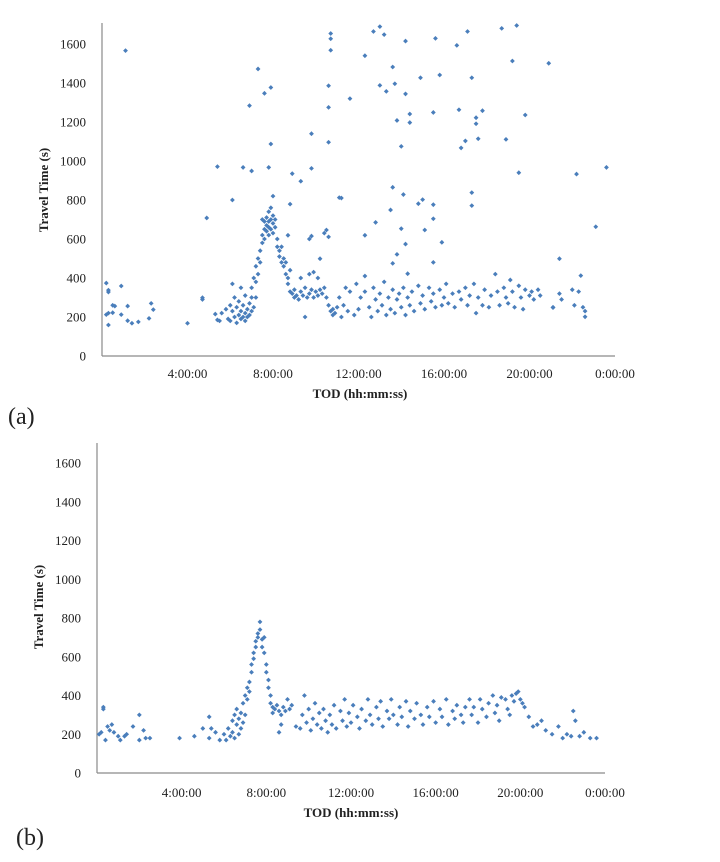  I want to click on y-tick-label: 0, so click(78, 773).